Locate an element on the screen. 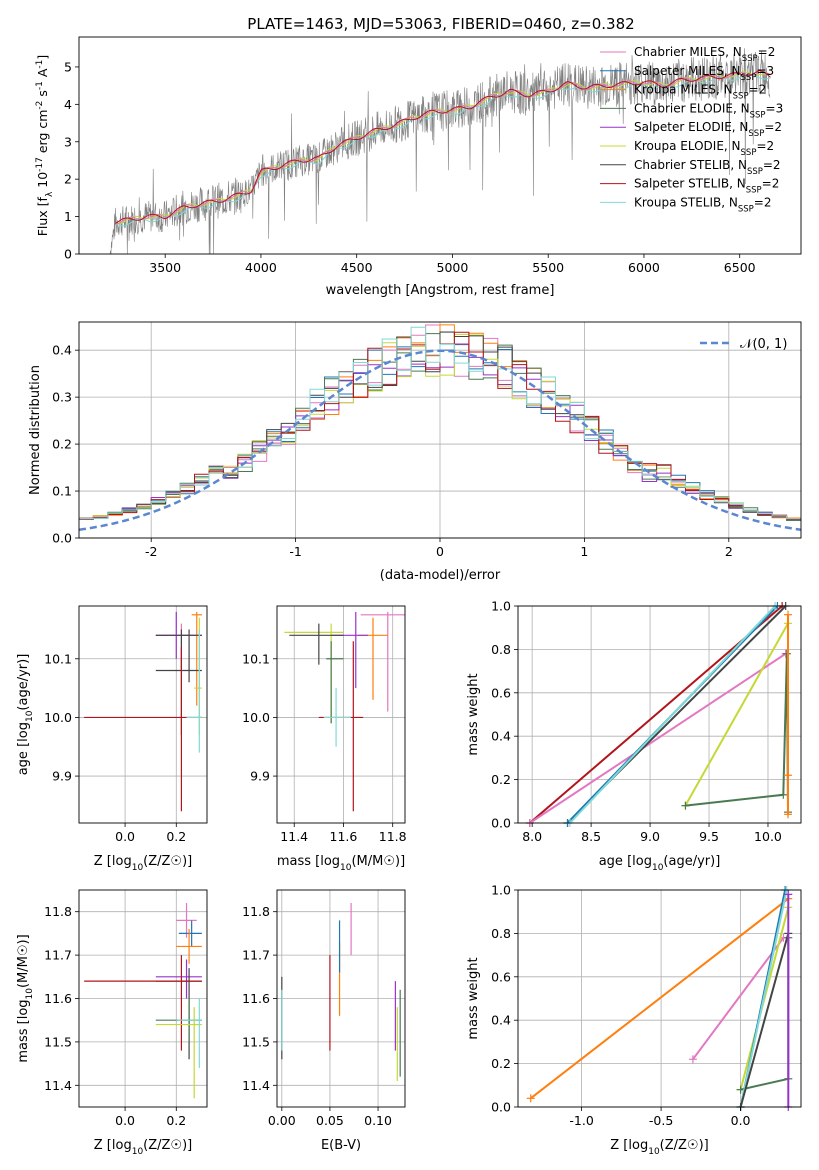  x-tick-label: -1.0 is located at coordinates (581, 1120).